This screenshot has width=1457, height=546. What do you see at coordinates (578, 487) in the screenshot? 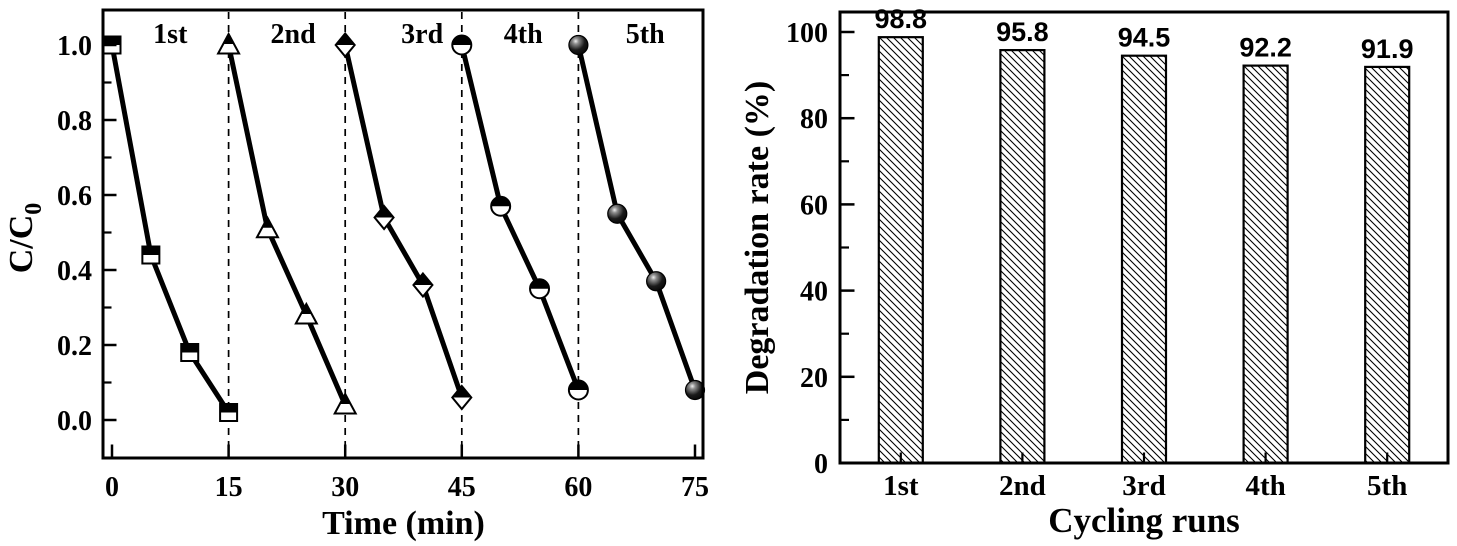
I see `x-tick-label: 60` at bounding box center [578, 487].